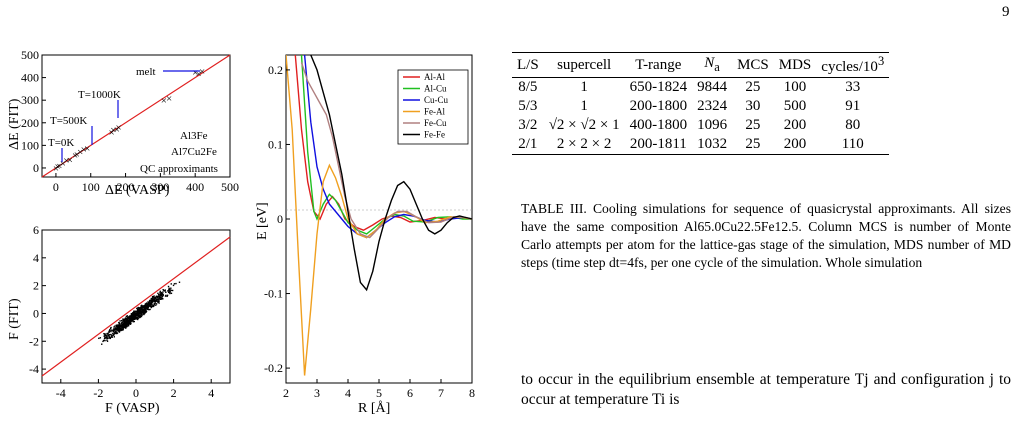  What do you see at coordinates (174, 393) in the screenshot?
I see `x-tick-label: 2` at bounding box center [174, 393].